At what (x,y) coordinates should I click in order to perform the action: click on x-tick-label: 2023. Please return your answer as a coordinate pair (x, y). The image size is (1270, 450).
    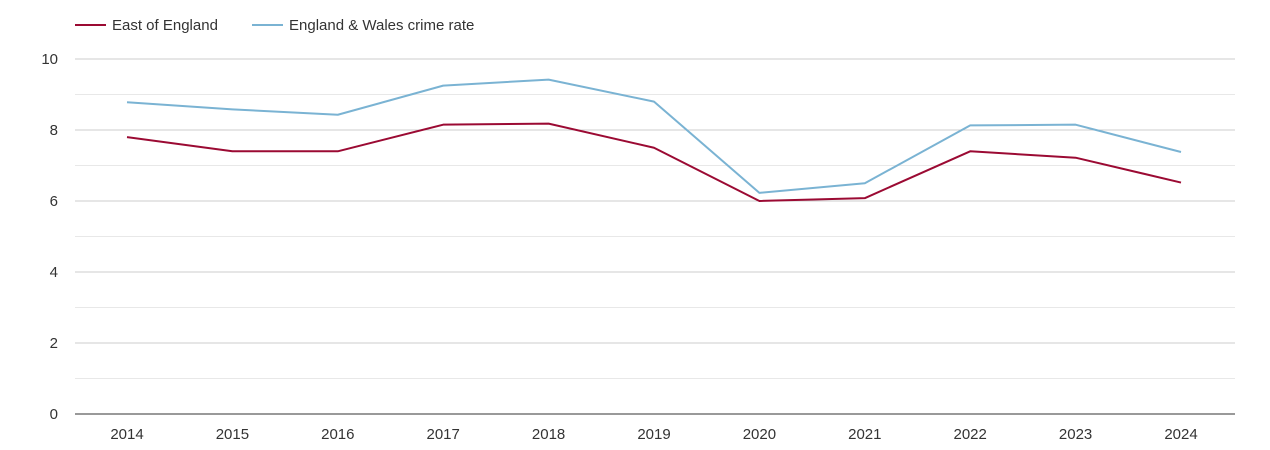
    Looking at the image, I should click on (1075, 434).